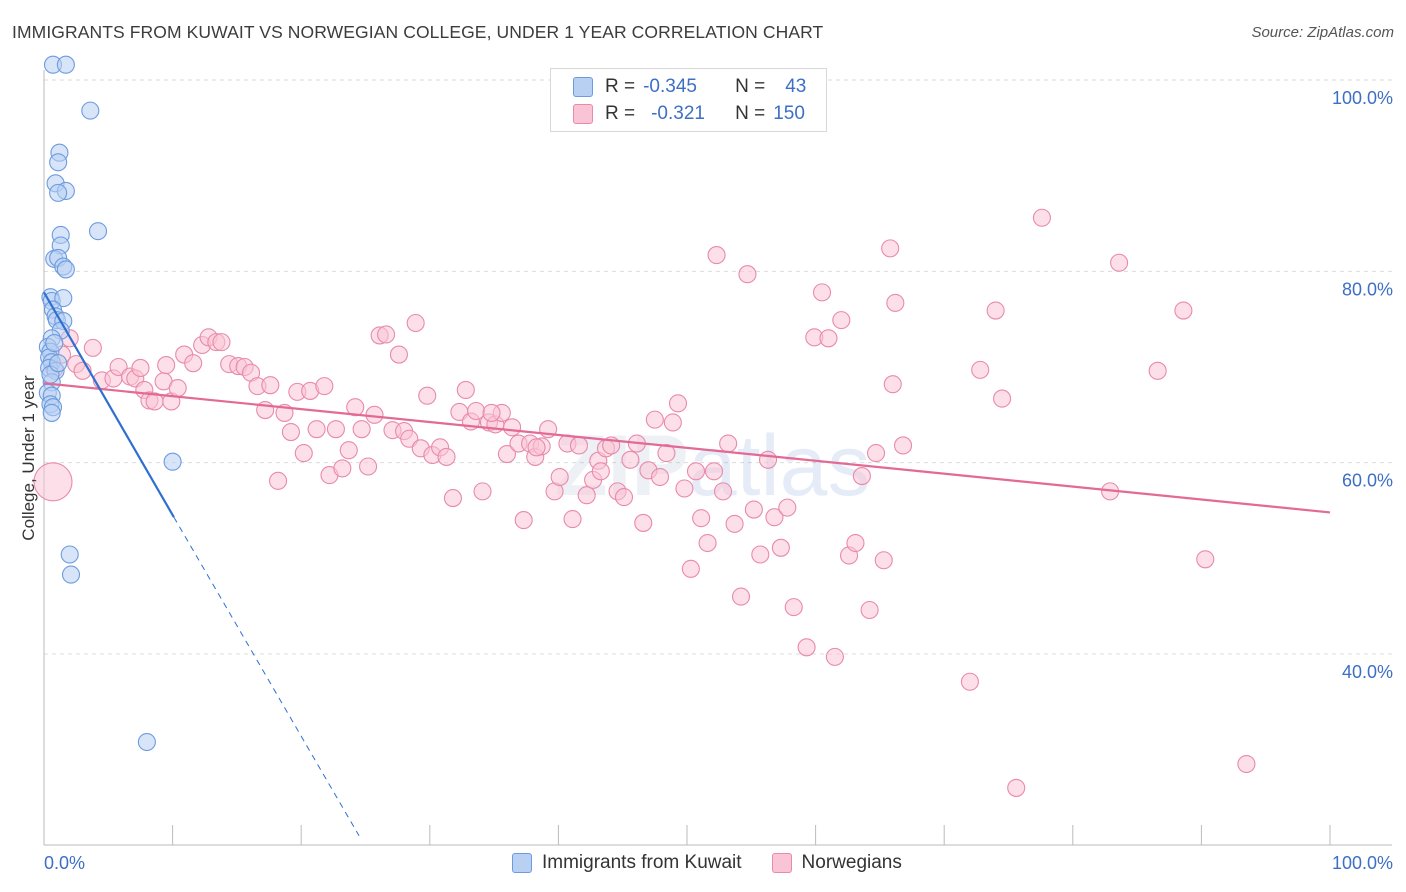  Describe the element at coordinates (1367, 289) in the screenshot. I see `y-tick-label: 80.0%` at that location.